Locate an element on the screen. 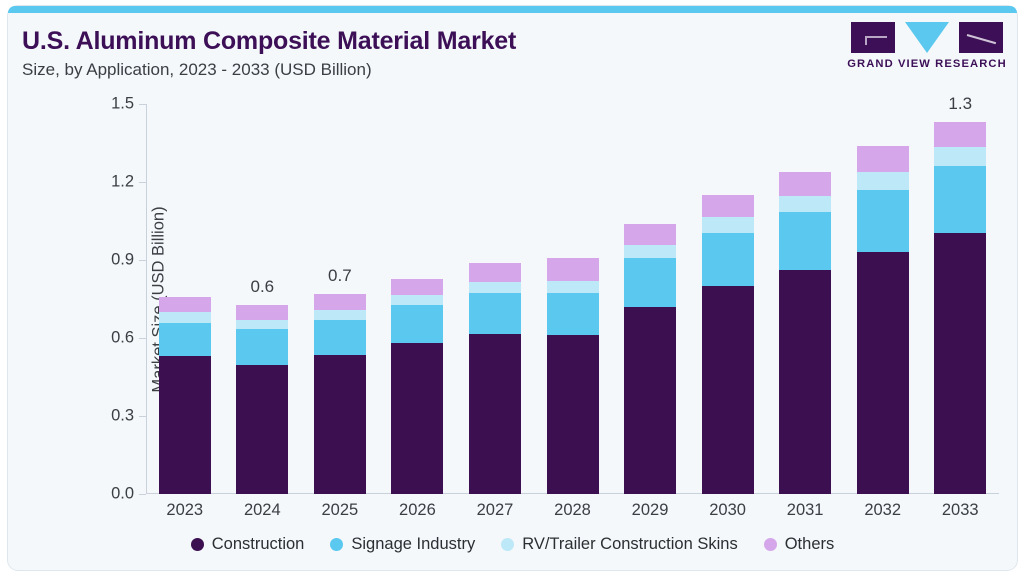 The image size is (1025, 576). page-title: U.S. Aluminum Composite Material Market is located at coordinates (269, 41).